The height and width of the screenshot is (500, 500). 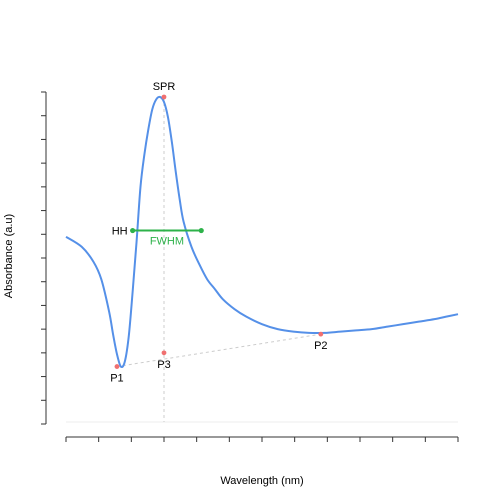 What do you see at coordinates (9, 256) in the screenshot?
I see `y-axis-title: Absorbance (a.u)` at bounding box center [9, 256].